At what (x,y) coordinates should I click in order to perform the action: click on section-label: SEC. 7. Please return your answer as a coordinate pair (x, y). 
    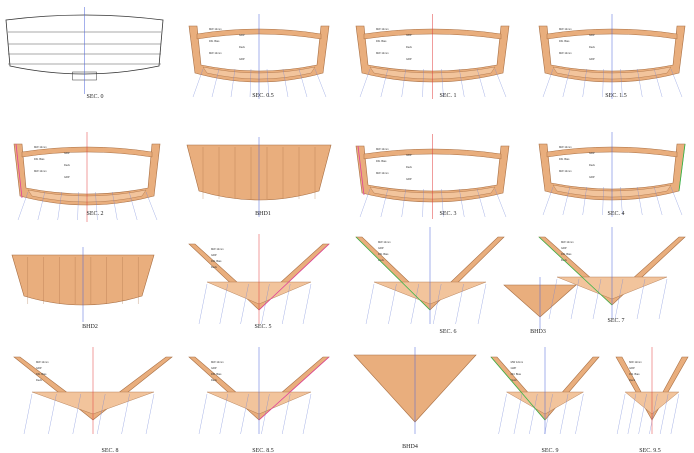
    Looking at the image, I should click on (615, 321).